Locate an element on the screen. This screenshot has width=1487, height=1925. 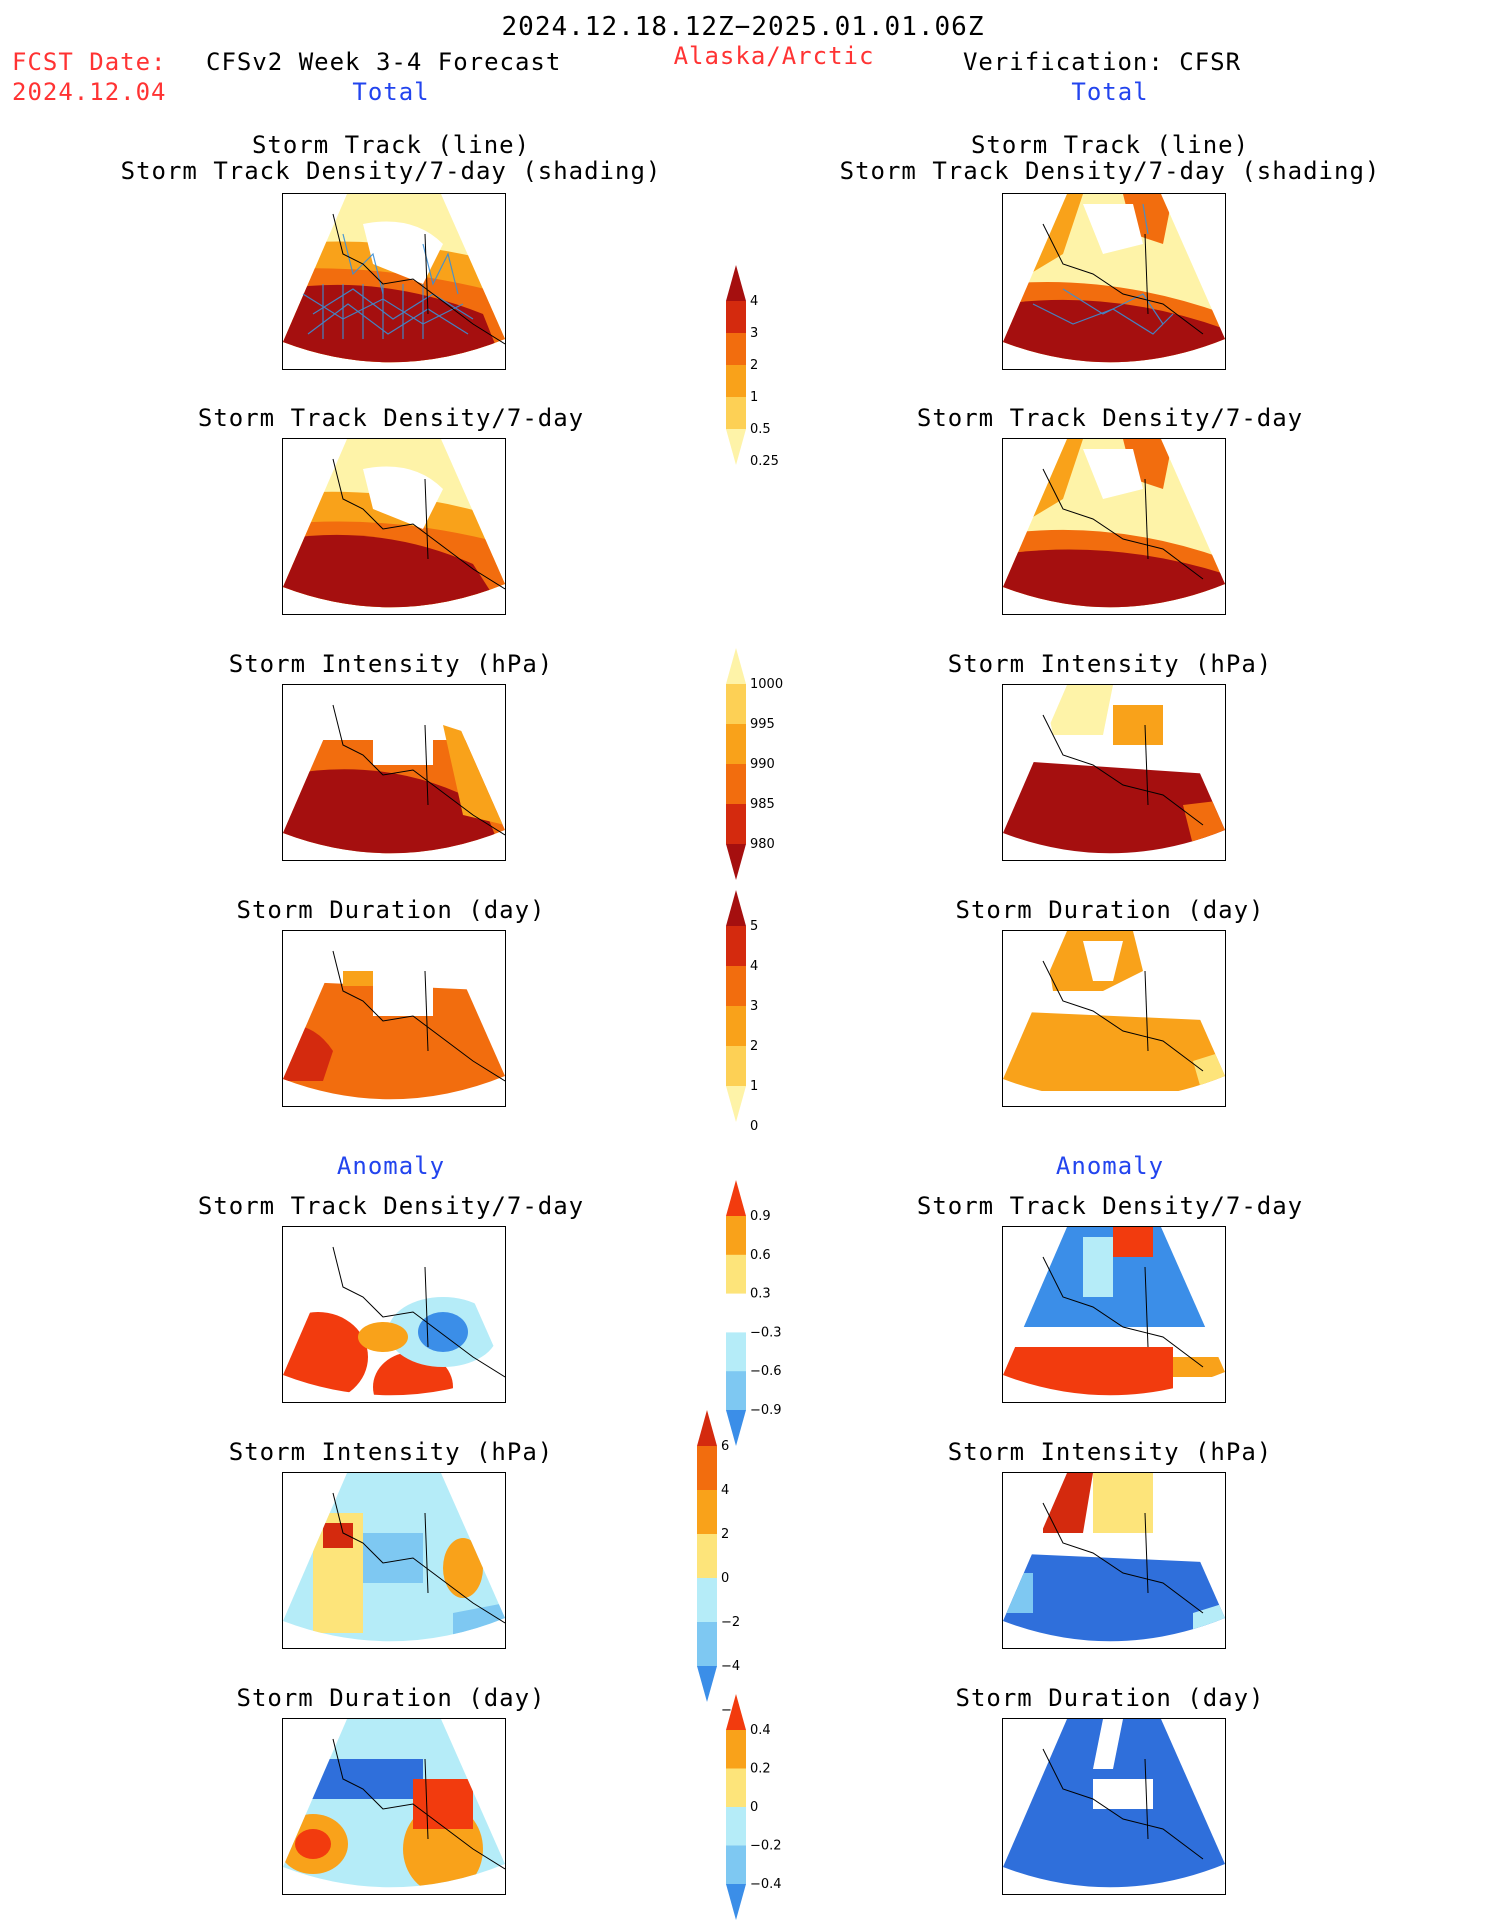
duration-colorbar-label: 2 is located at coordinates (754, 1046).